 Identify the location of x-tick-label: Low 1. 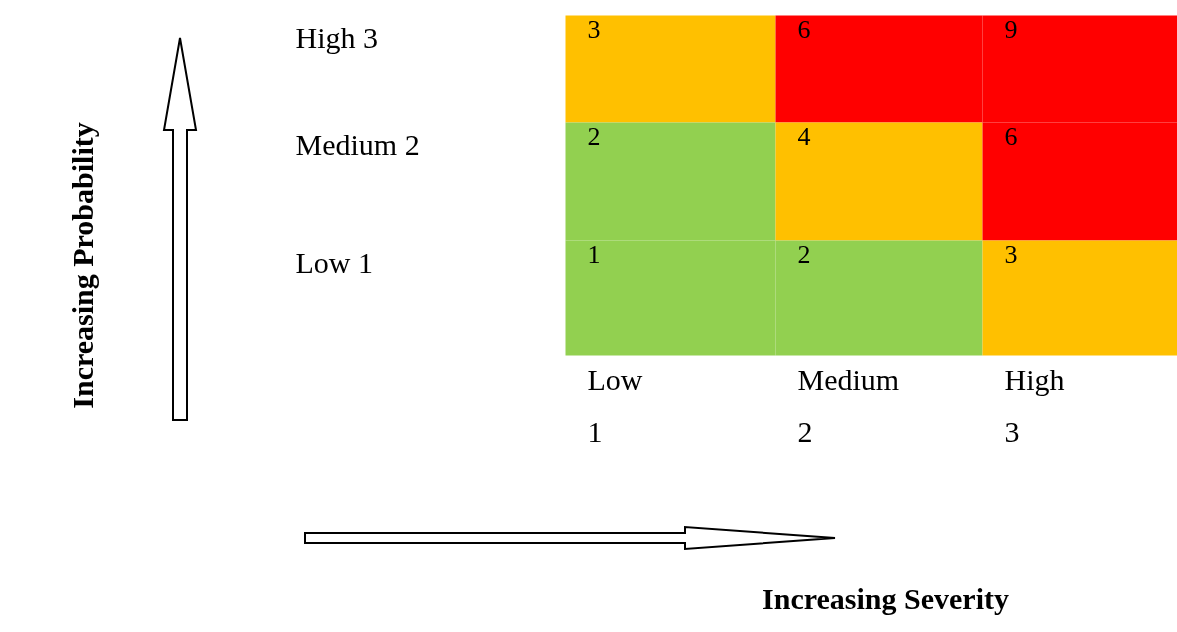
(615, 405).